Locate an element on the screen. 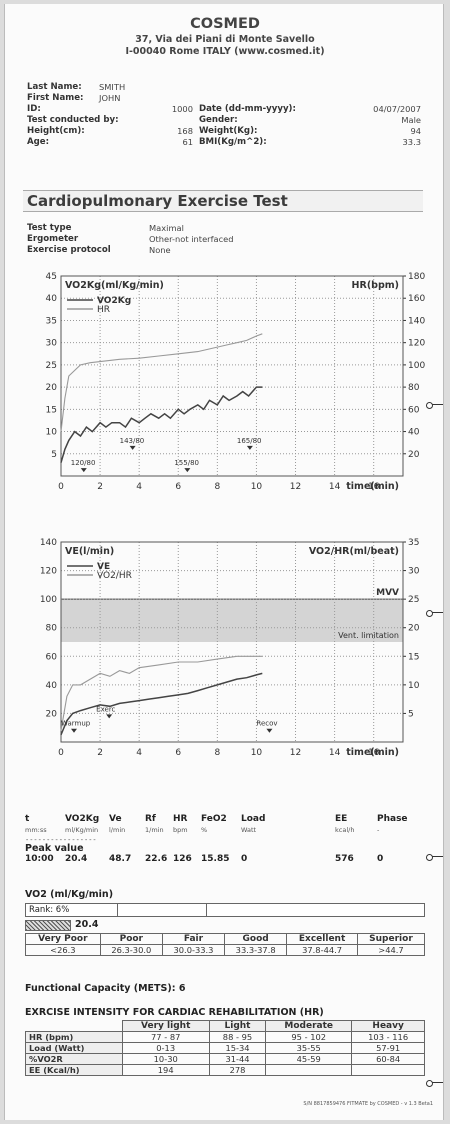 This screenshot has height=1124, width=450. y2-tick-label: 20 is located at coordinates (414, 629).